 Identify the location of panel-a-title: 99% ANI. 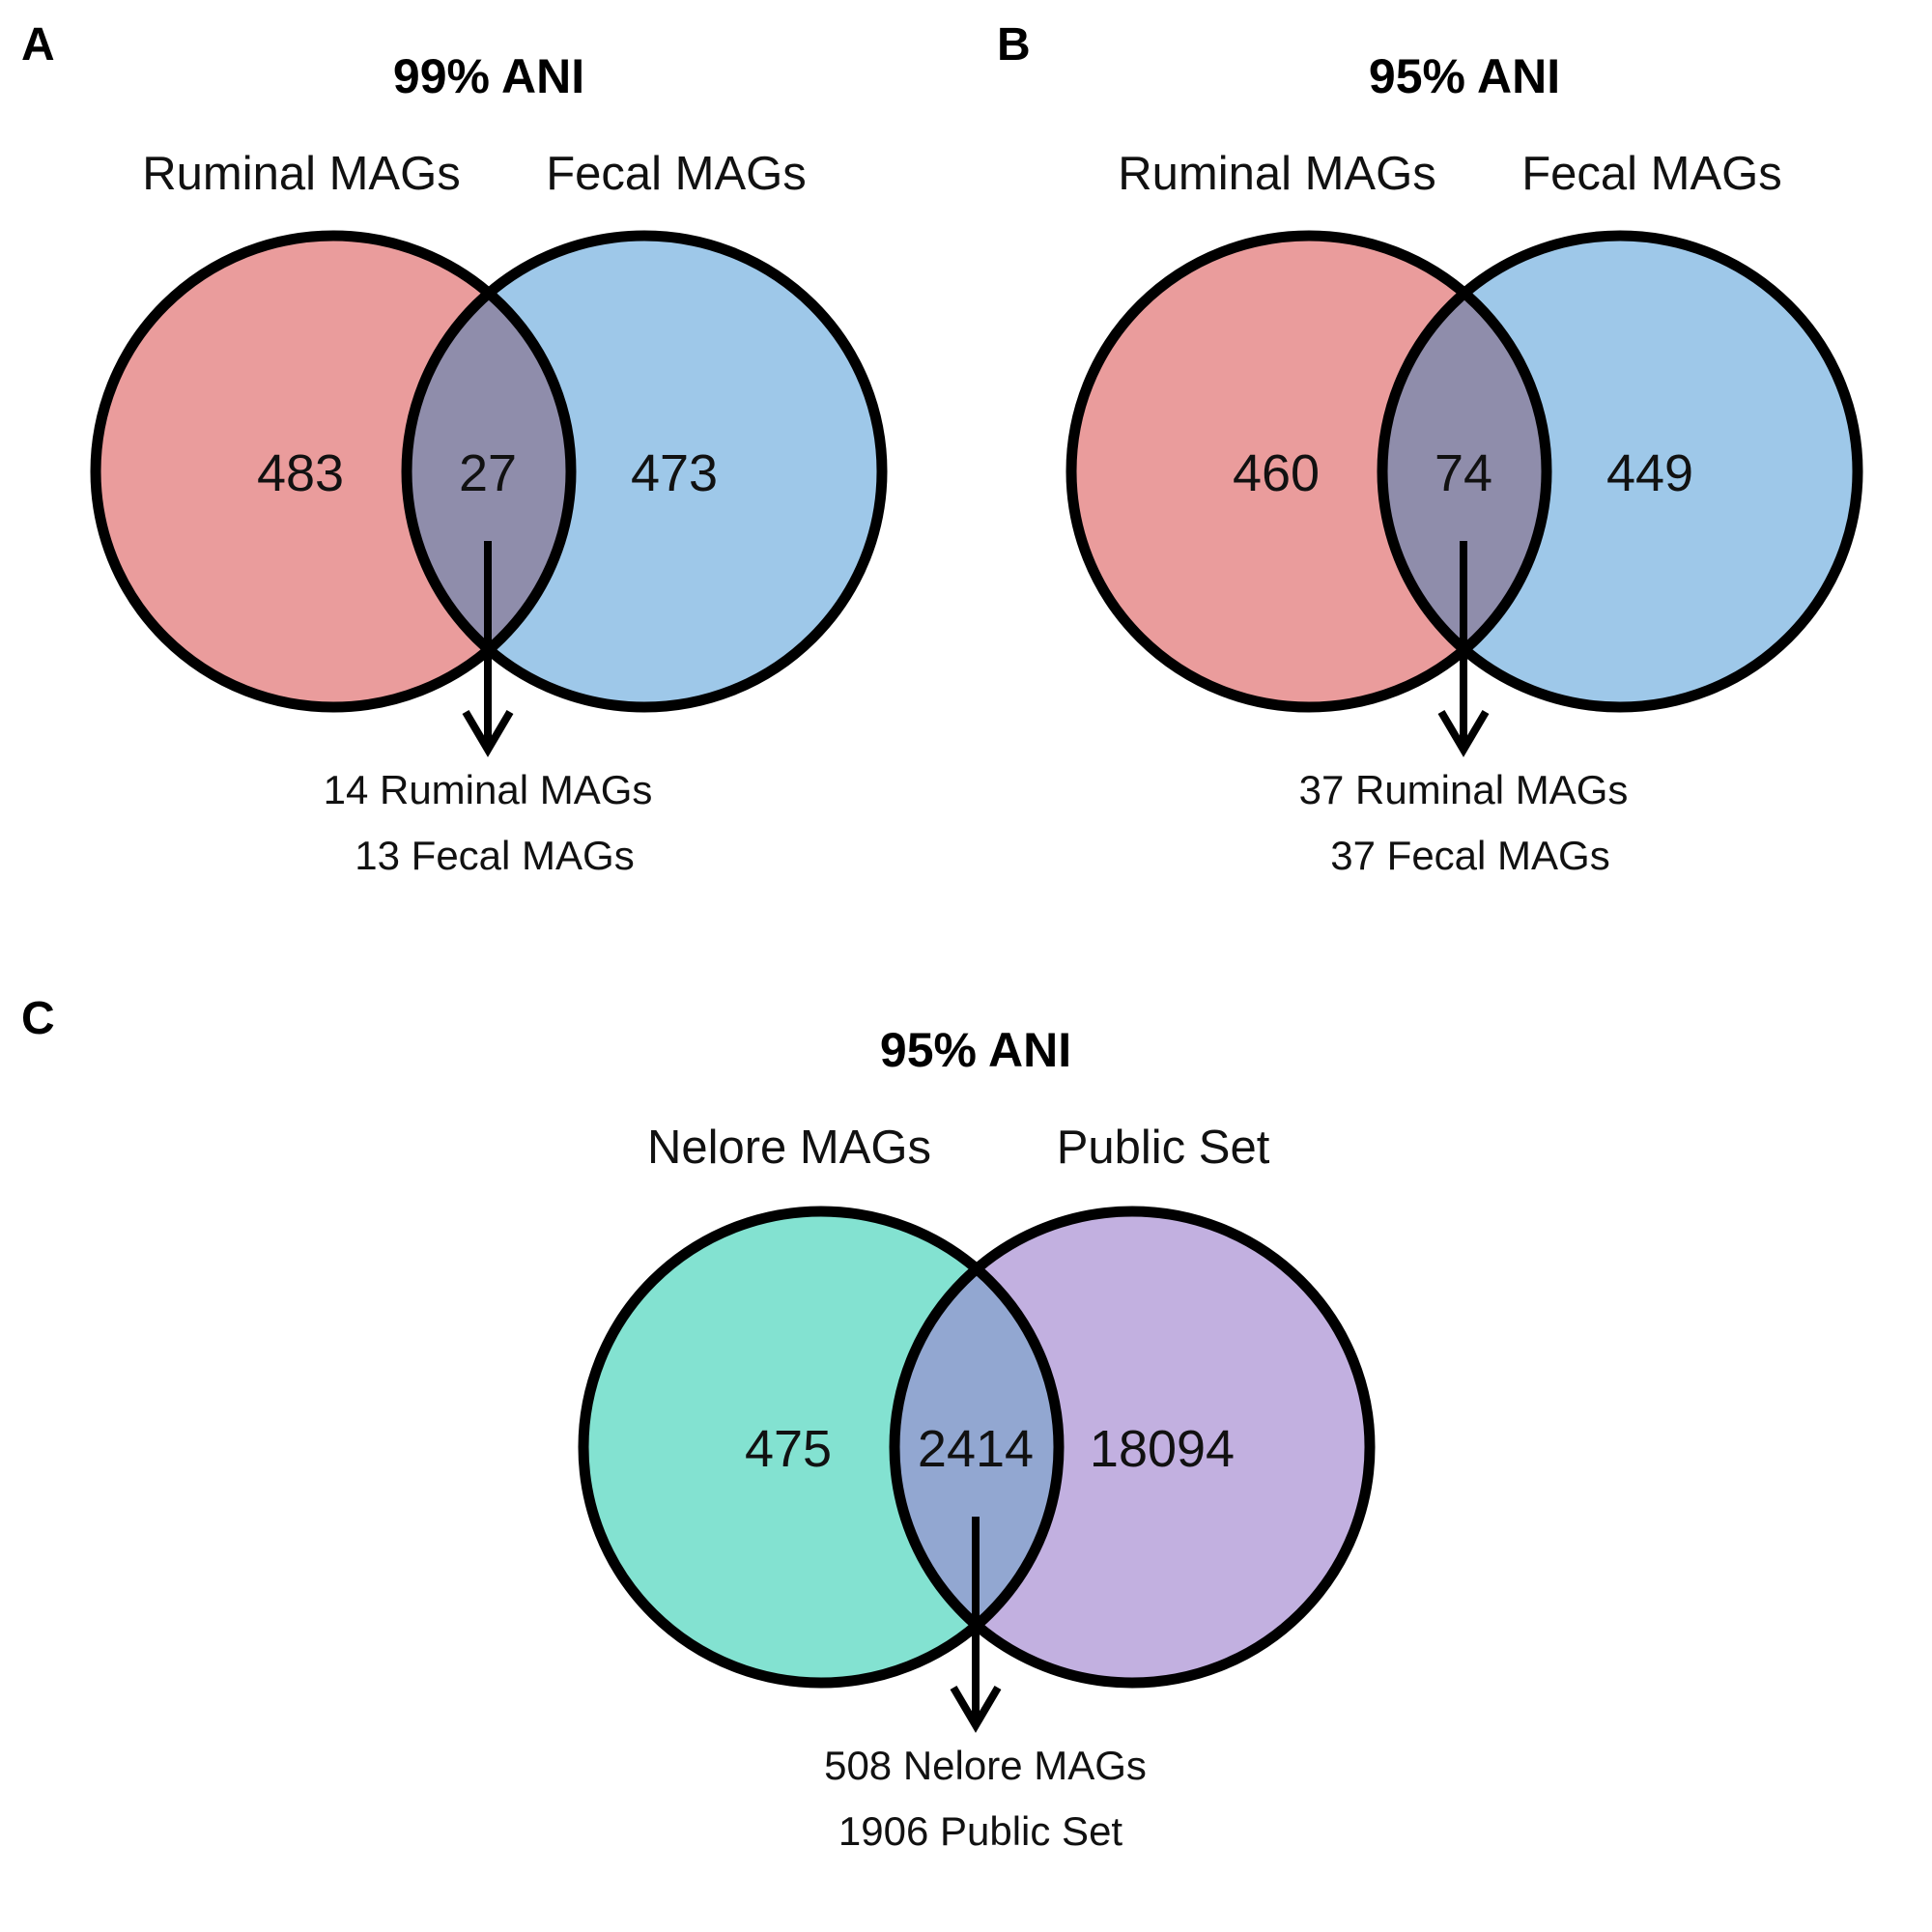
(488, 76).